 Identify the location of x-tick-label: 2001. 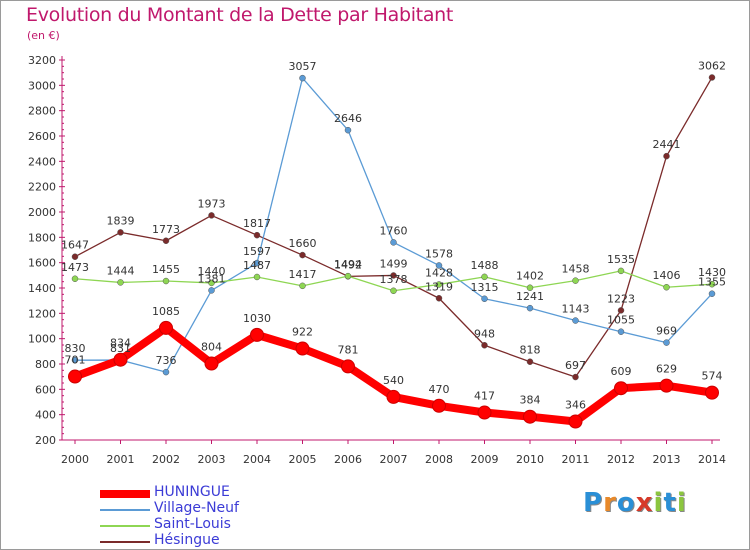
(121, 459).